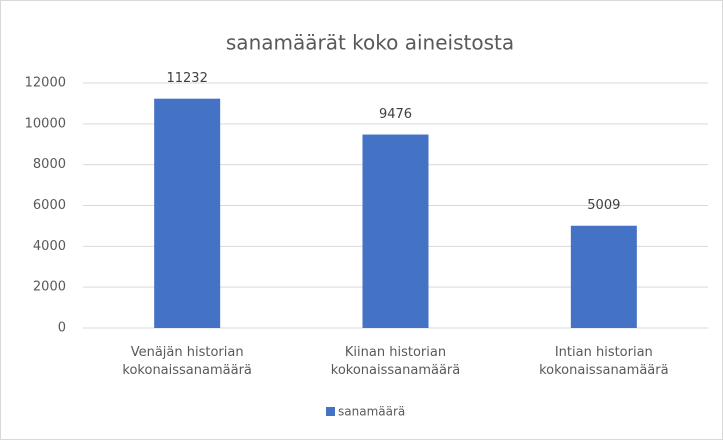  I want to click on chart-title: sanamäärät koko aineistosta, so click(370, 43).